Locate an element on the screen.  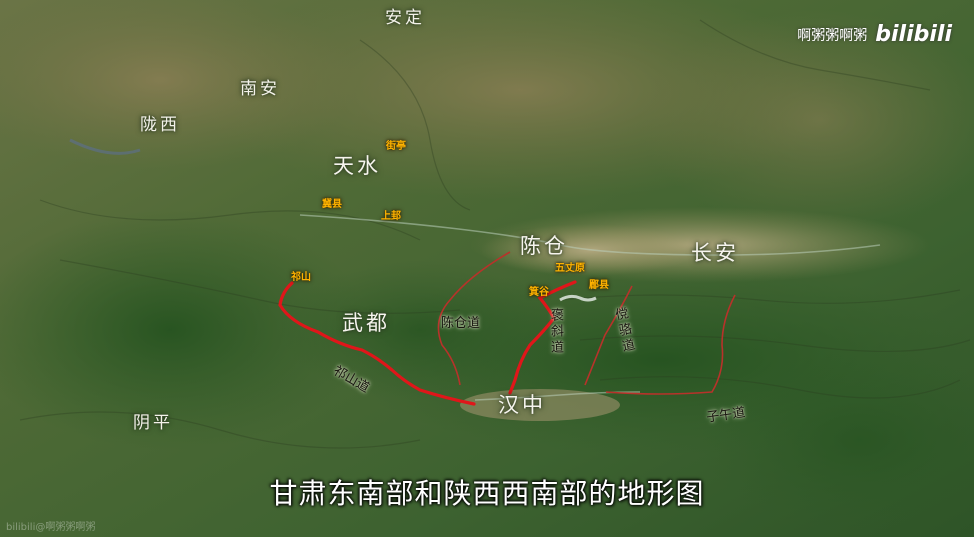
region-wudu: 武都 is located at coordinates (366, 323).